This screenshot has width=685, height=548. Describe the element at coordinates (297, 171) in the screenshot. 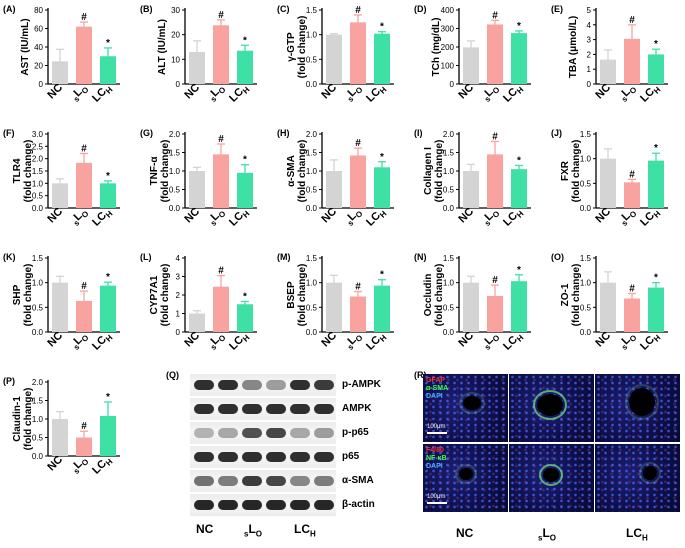

I see `y-axis-label: α-SMA(fold change)` at that location.